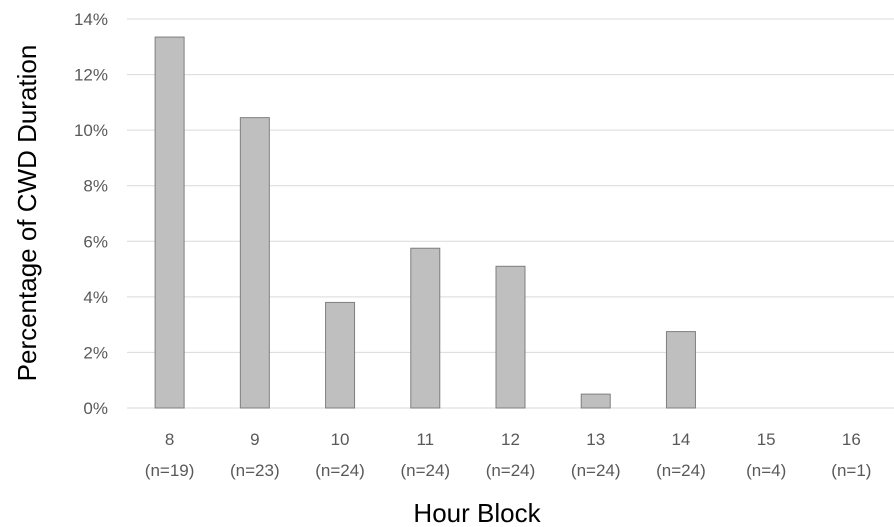  What do you see at coordinates (425, 439) in the screenshot?
I see `x-tick-label: 11` at bounding box center [425, 439].